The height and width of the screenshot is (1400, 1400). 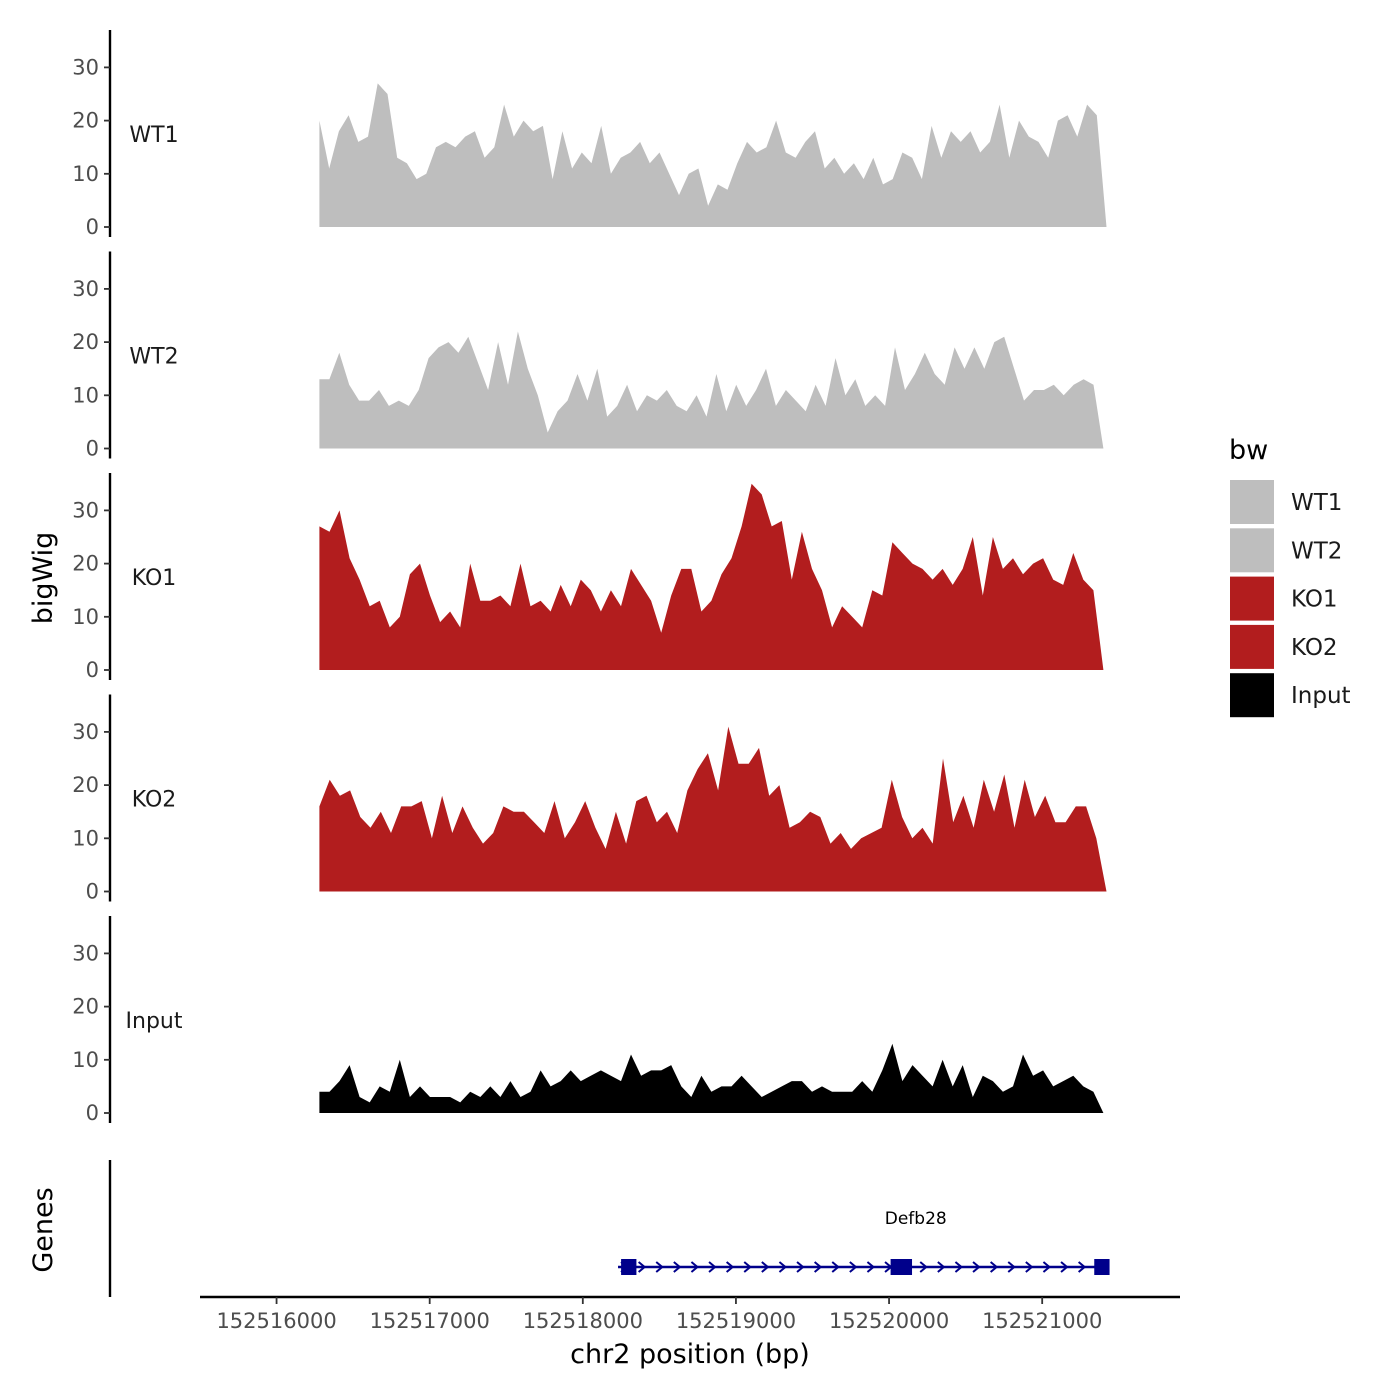 I want to click on x-tick-label: 152519000, so click(x=736, y=1321).